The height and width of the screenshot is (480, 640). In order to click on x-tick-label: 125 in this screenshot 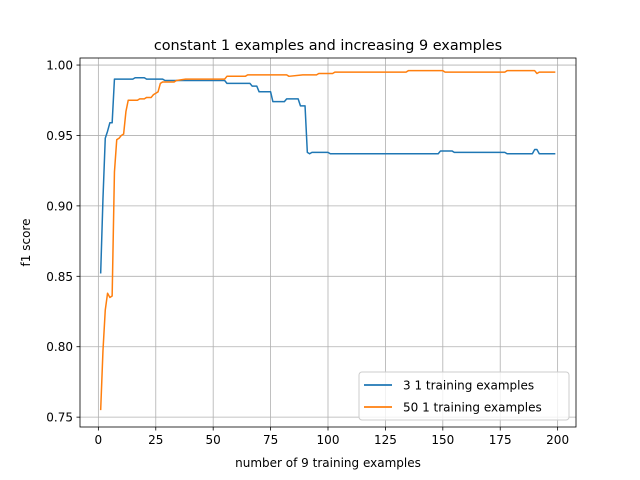, I will do `click(385, 440)`.